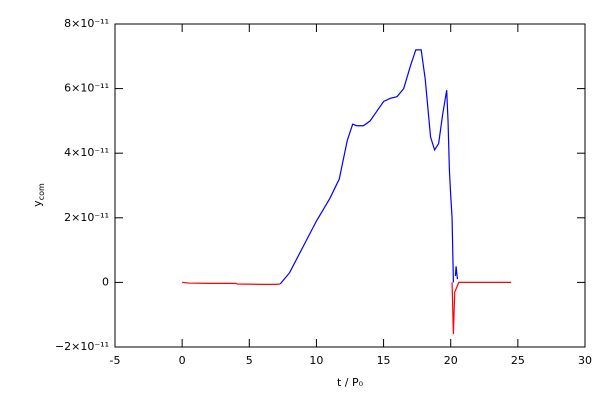 This screenshot has height=400, width=600. What do you see at coordinates (41, 191) in the screenshot?
I see `y-axis-label-sub: com` at bounding box center [41, 191].